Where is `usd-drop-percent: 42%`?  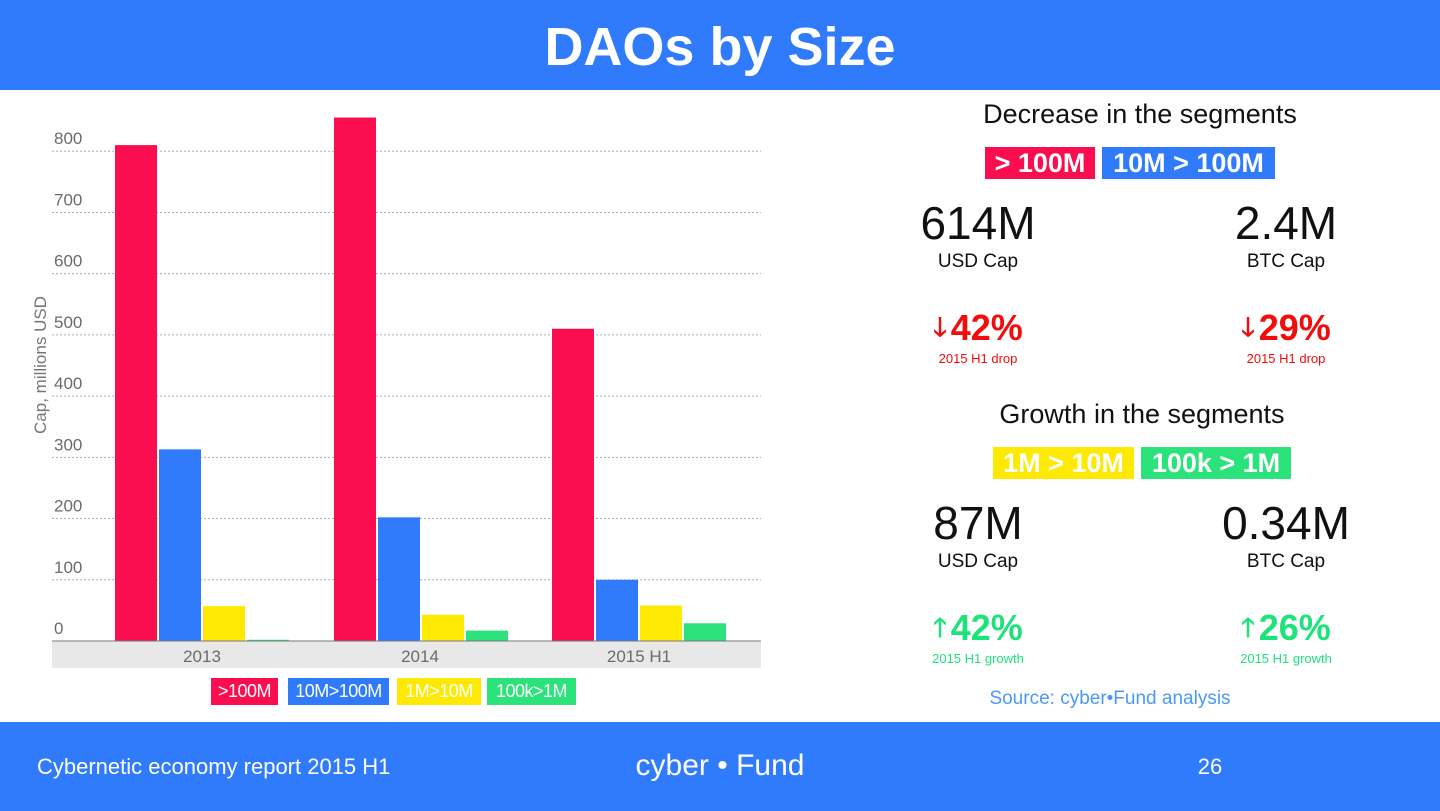 usd-drop-percent: 42% is located at coordinates (986, 327).